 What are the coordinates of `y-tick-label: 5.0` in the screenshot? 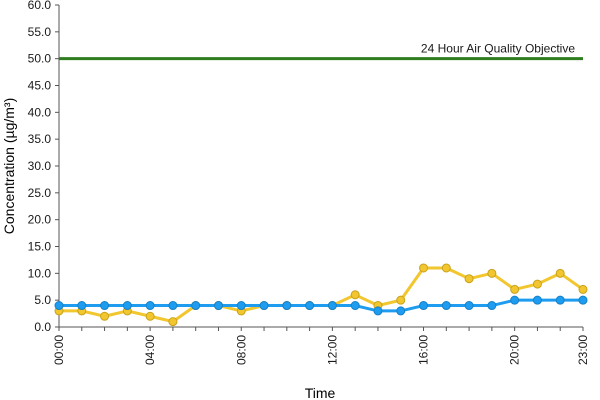 It's located at (42, 300).